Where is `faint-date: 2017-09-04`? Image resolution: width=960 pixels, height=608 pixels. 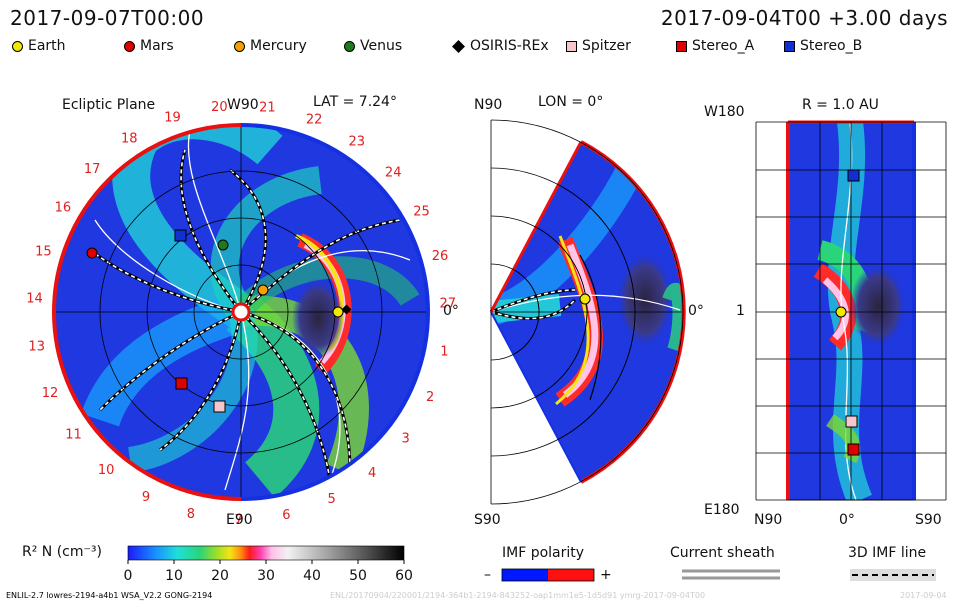
faint-date: 2017-09-04 is located at coordinates (923, 595).